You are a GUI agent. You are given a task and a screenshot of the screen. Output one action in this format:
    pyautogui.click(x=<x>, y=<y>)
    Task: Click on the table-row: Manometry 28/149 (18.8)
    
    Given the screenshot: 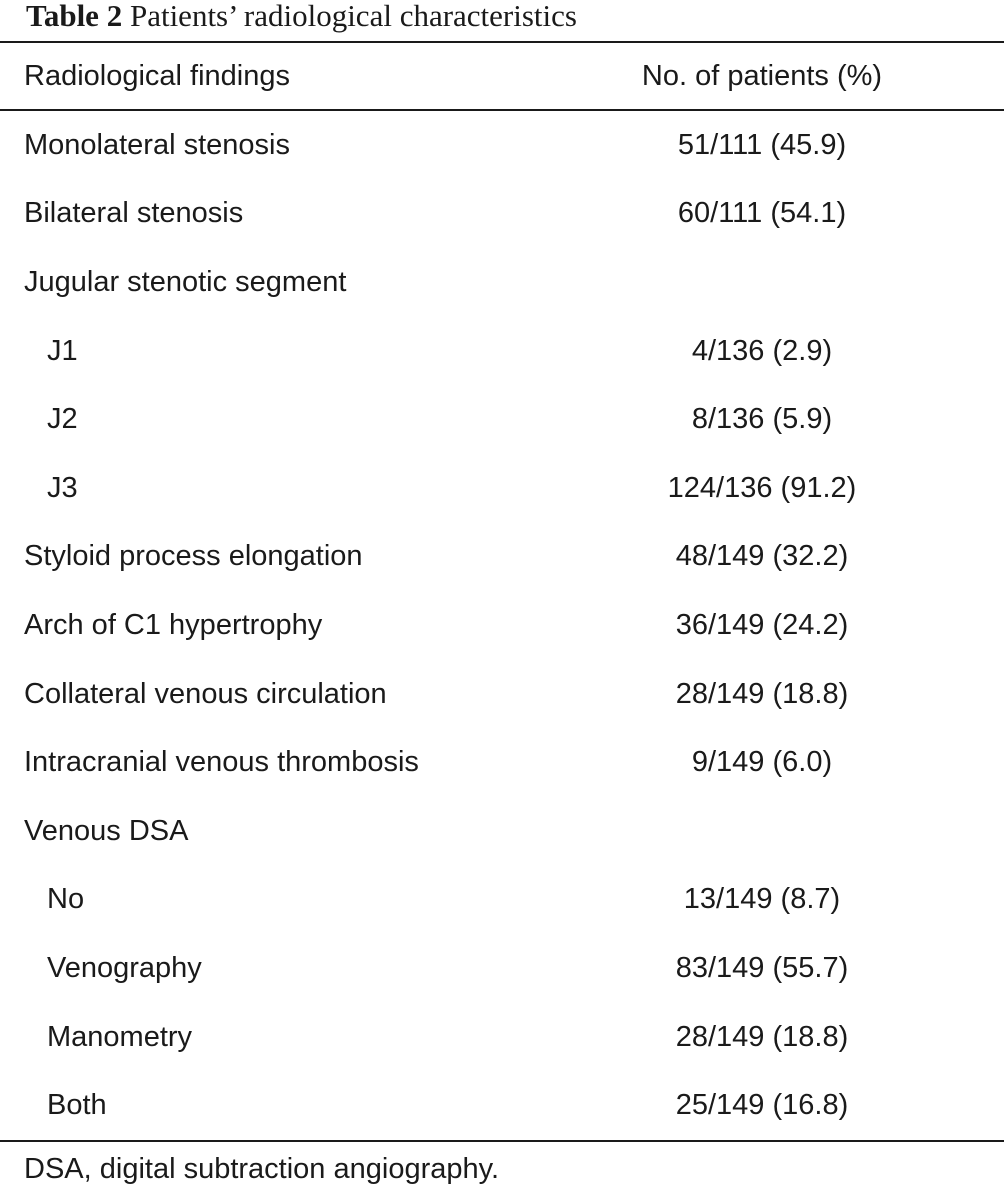 What is the action you would take?
    pyautogui.click(x=502, y=1037)
    